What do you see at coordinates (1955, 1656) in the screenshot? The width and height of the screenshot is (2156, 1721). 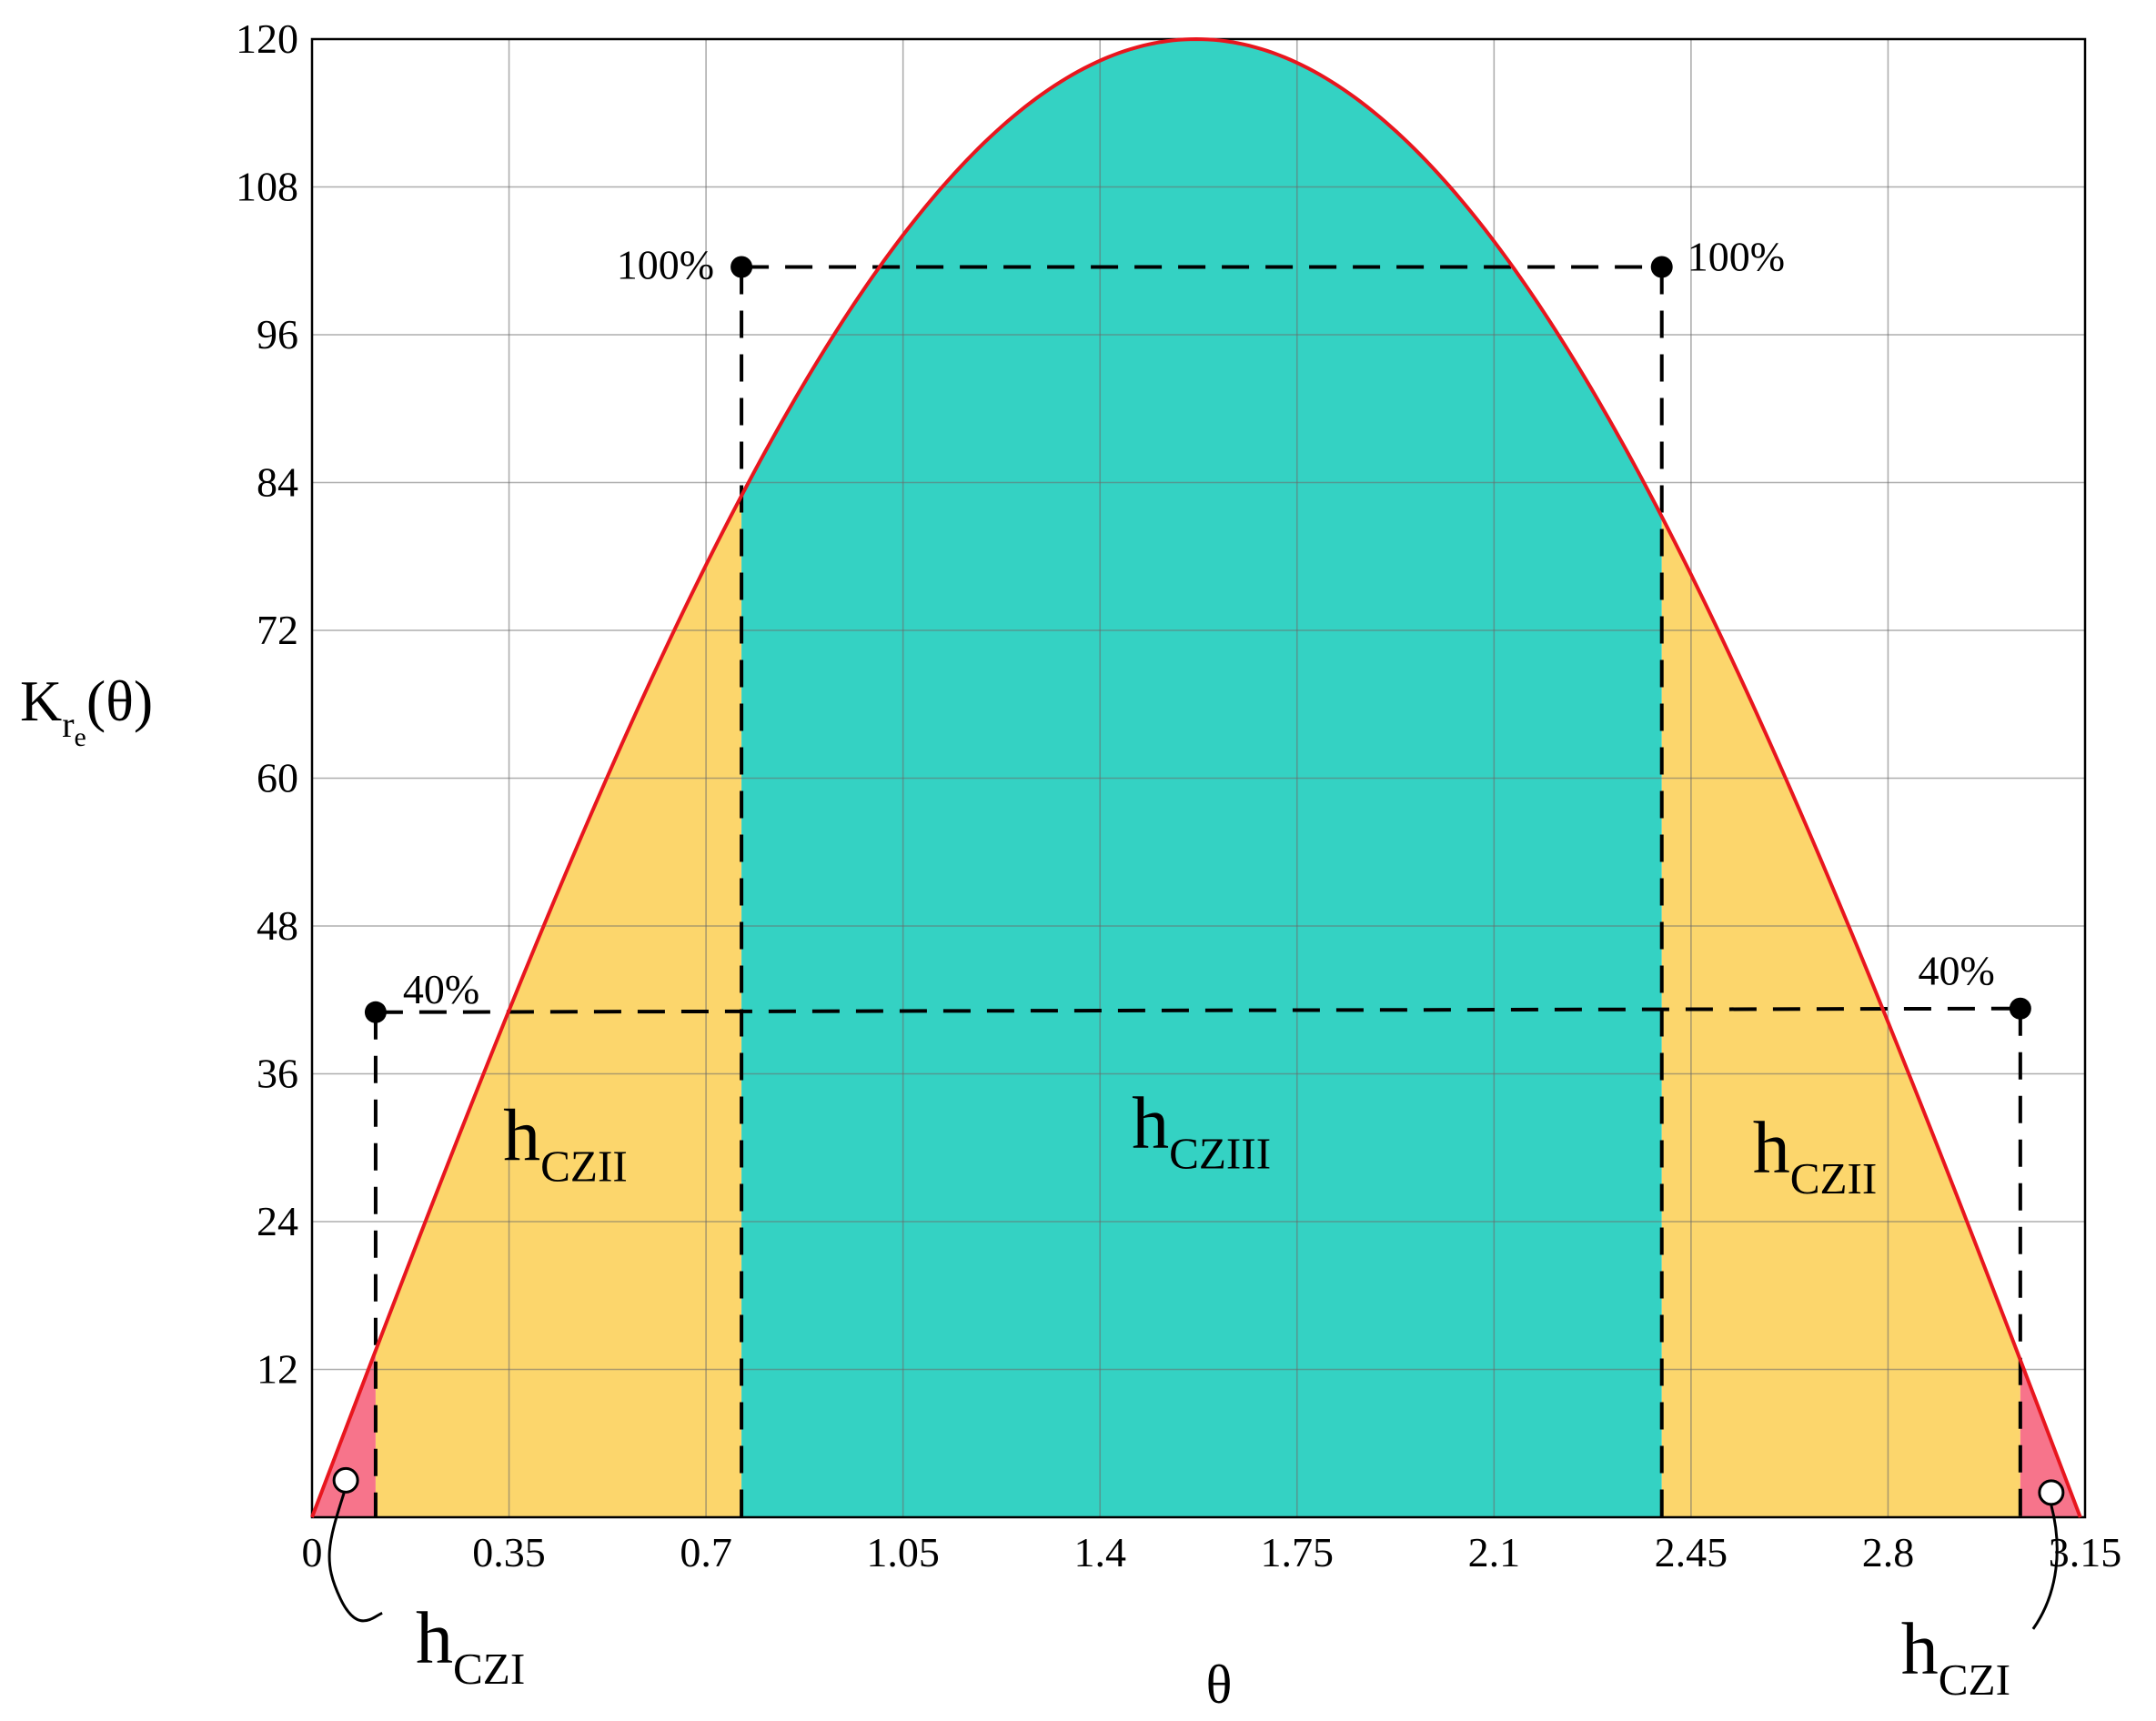 I see `hczi-label-right: hCZI` at bounding box center [1955, 1656].